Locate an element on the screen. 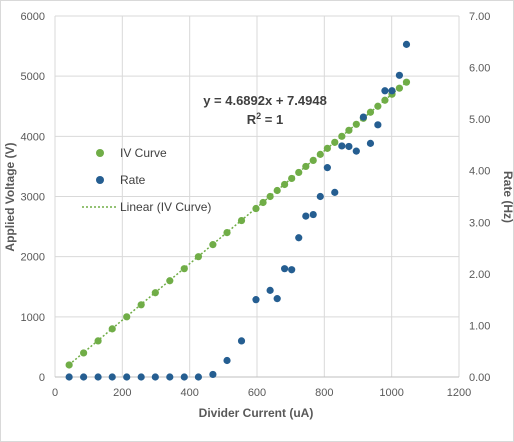 Image resolution: width=514 pixels, height=442 pixels. x-tick-label: 800 is located at coordinates (324, 393).